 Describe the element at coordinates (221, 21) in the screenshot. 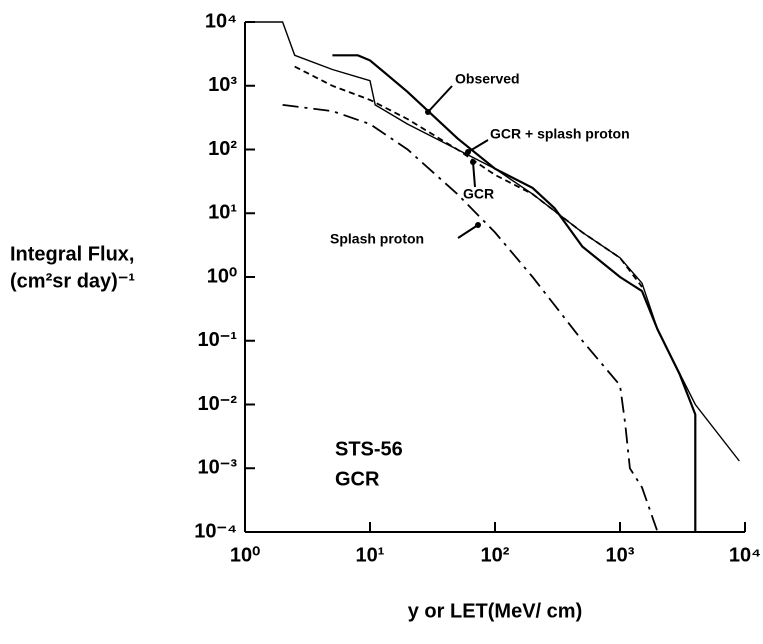

I see `y-tick-label: 10⁴` at that location.